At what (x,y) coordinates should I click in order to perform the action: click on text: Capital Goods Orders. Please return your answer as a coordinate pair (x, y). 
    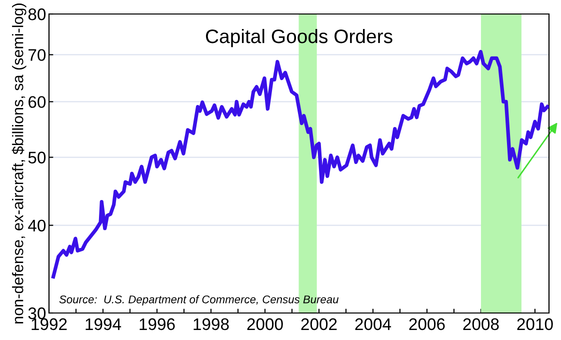
    Looking at the image, I should click on (299, 38).